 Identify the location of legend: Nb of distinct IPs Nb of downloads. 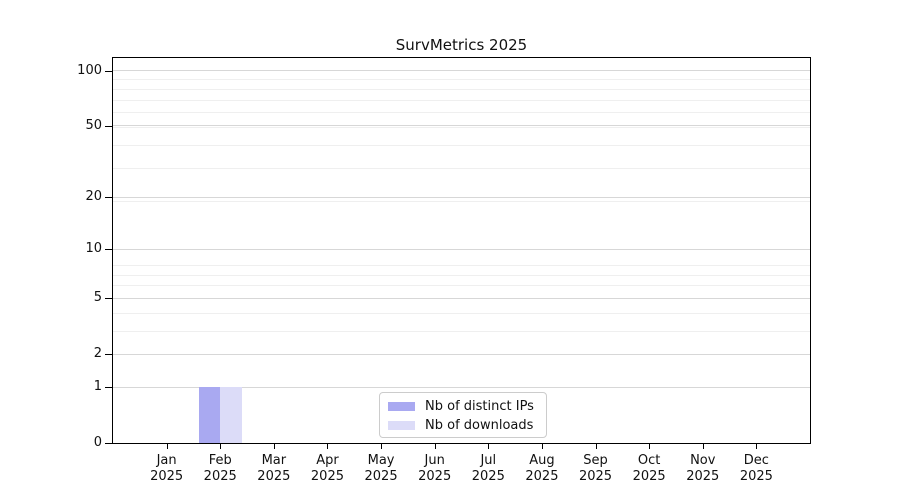
(463, 415).